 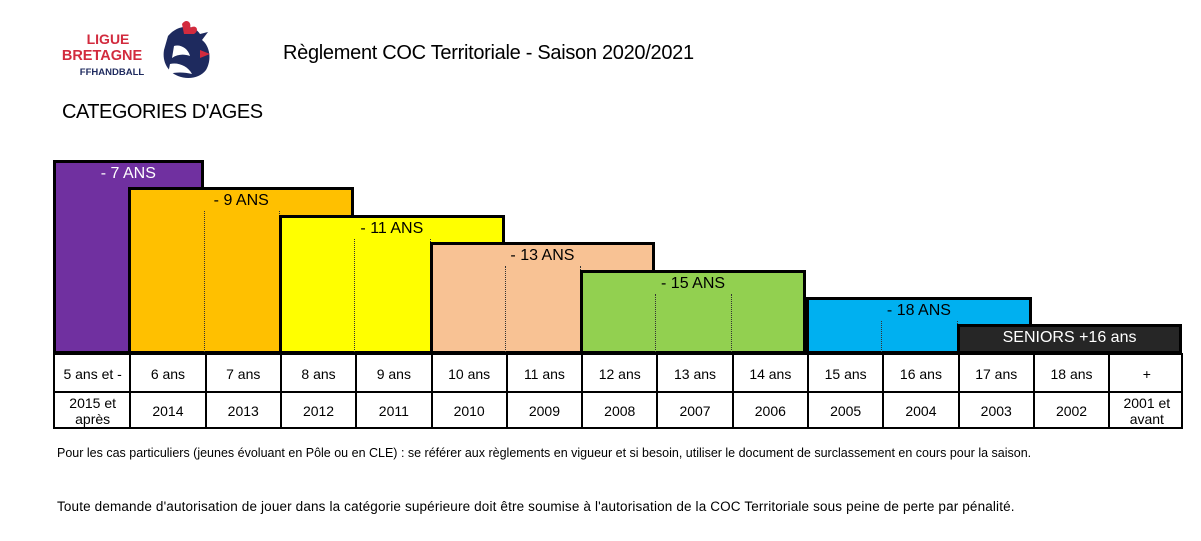 I want to click on year-cell: 2014, so click(x=168, y=411).